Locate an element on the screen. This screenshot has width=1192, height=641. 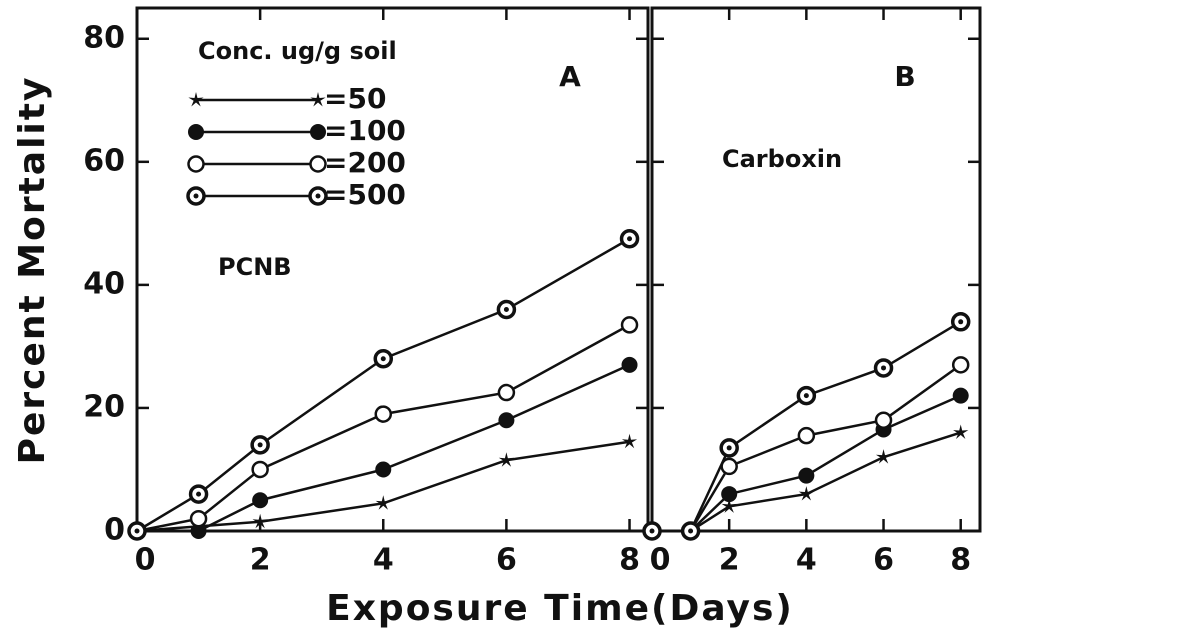
panel-label: B is located at coordinates (904, 76).